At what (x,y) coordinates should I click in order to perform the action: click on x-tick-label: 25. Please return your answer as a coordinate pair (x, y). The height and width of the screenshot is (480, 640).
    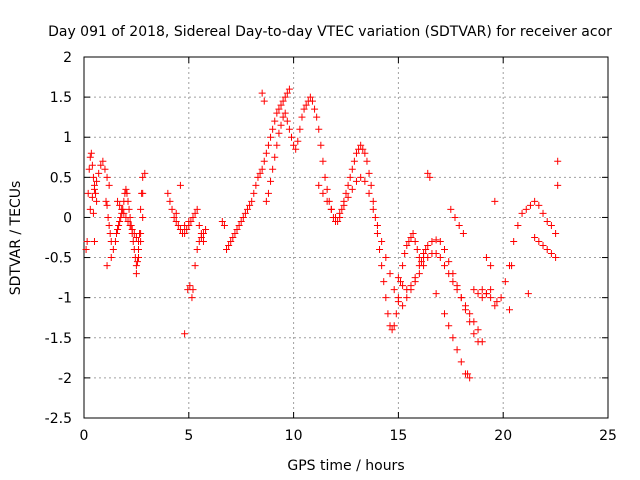
    Looking at the image, I should click on (608, 436).